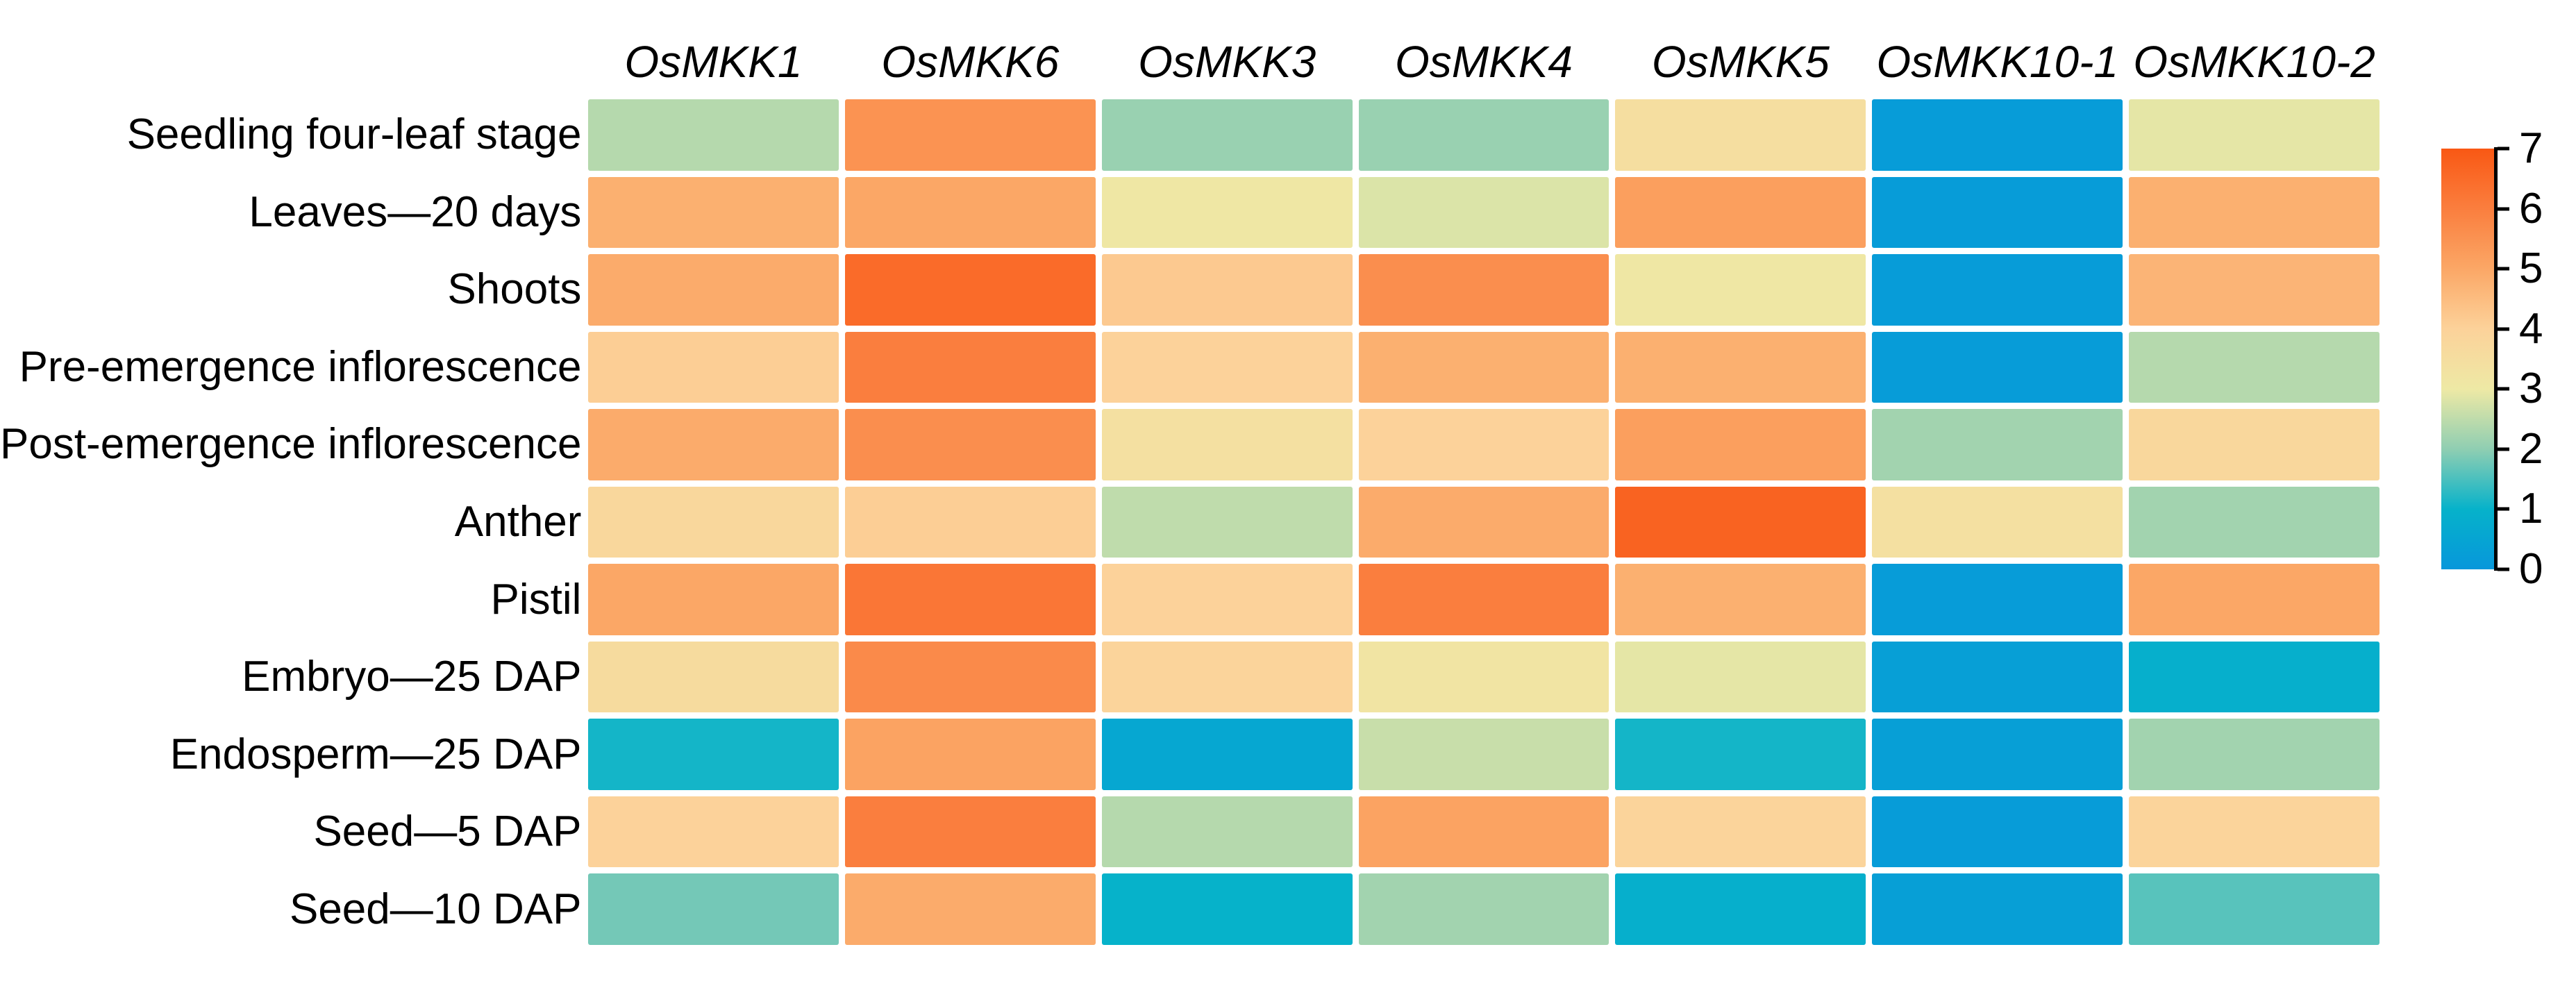  Describe the element at coordinates (2531, 268) in the screenshot. I see `colorbar-tick-label: 5` at that location.